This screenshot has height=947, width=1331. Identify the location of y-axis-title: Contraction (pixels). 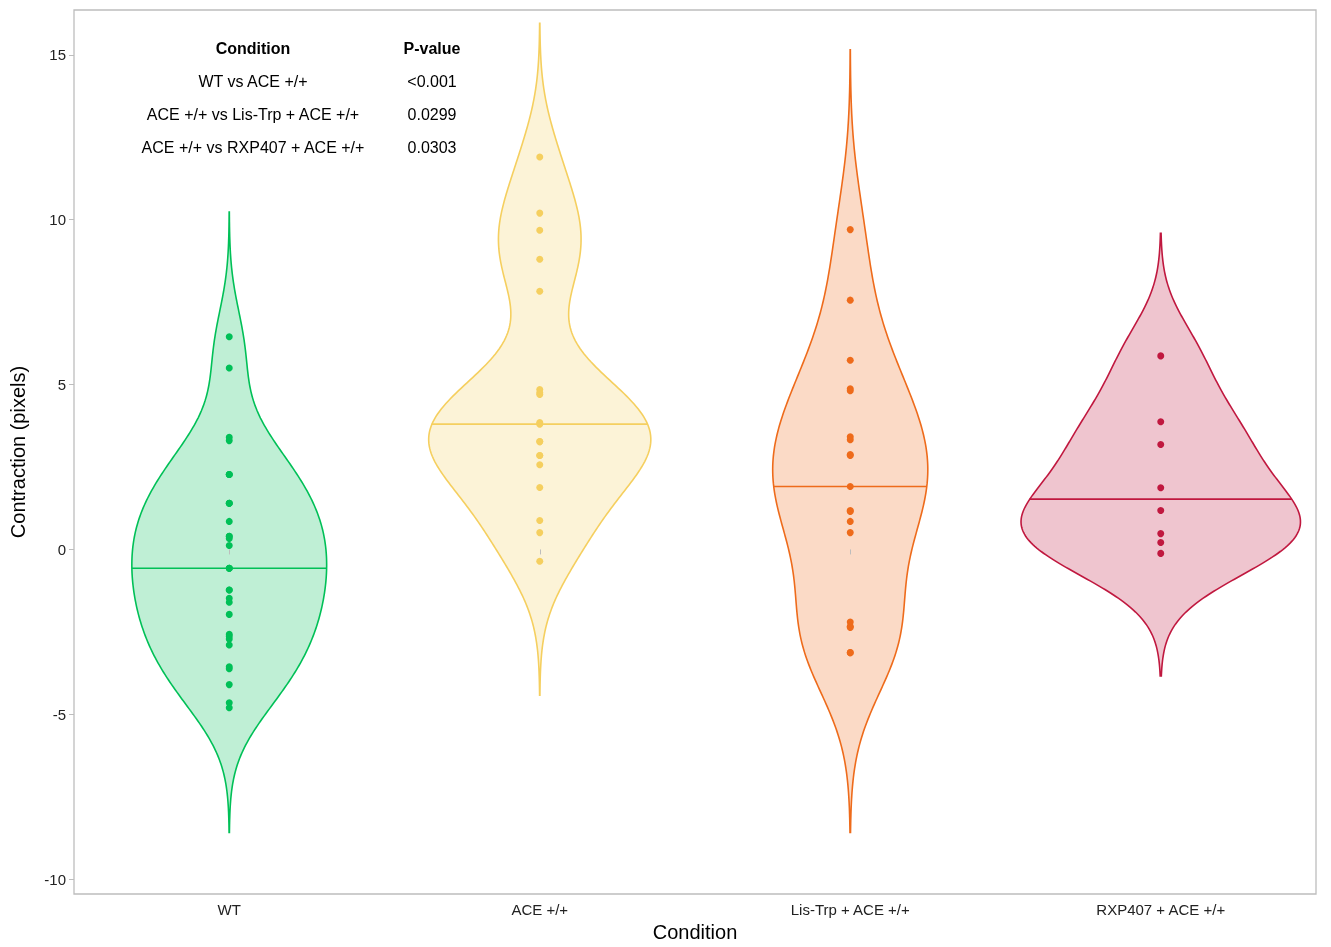
(18, 452).